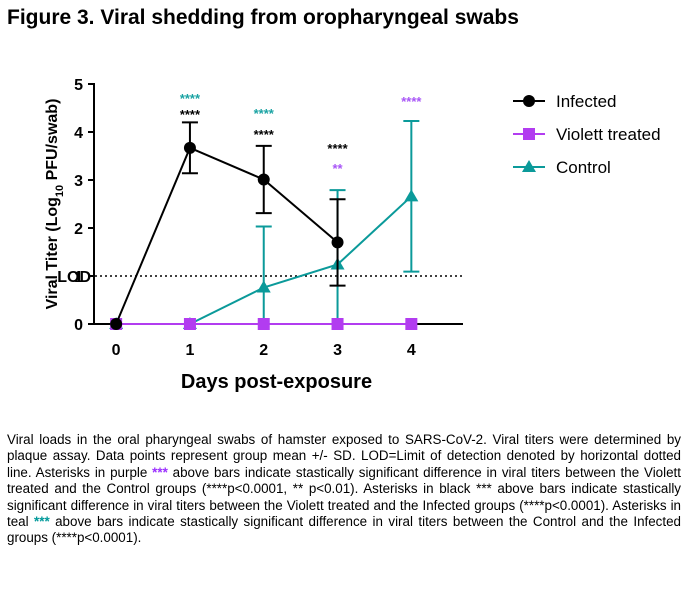  I want to click on legend-label: Violett treated, so click(608, 134).